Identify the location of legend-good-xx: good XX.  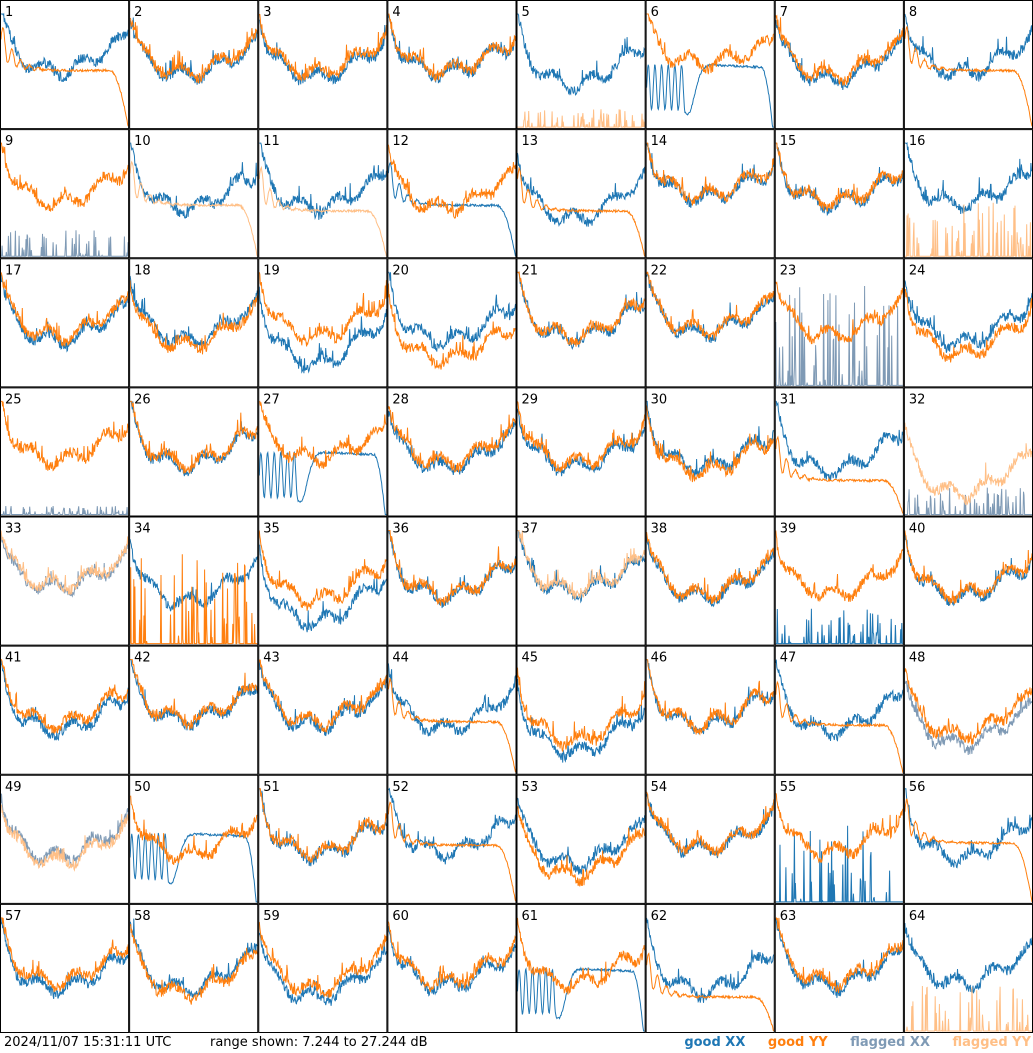
(715, 1042).